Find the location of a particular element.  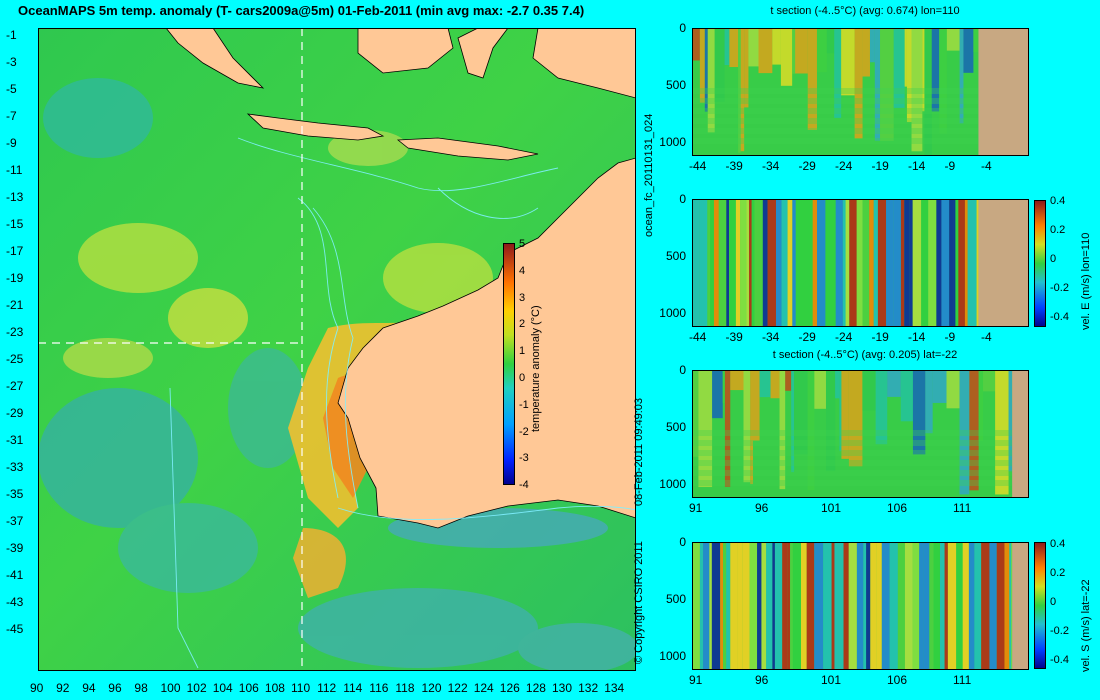

map-colorbar-label: temperature anomaly (°C) is located at coordinates (536, 368).